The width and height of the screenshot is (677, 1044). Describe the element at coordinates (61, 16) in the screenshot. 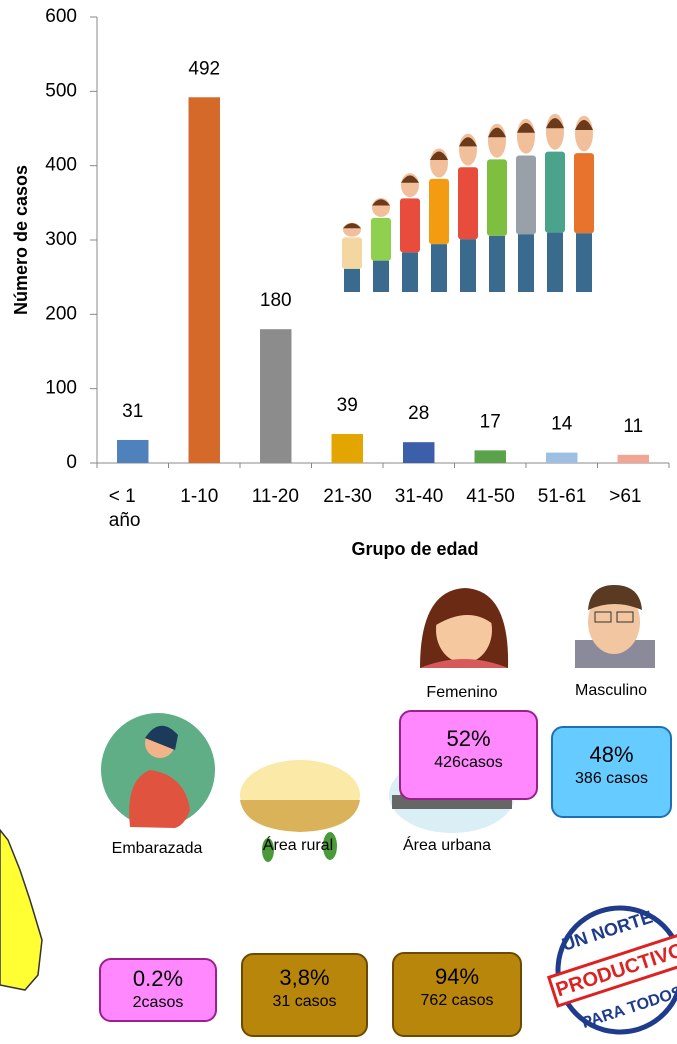

I see `y-tick-label: 600` at that location.